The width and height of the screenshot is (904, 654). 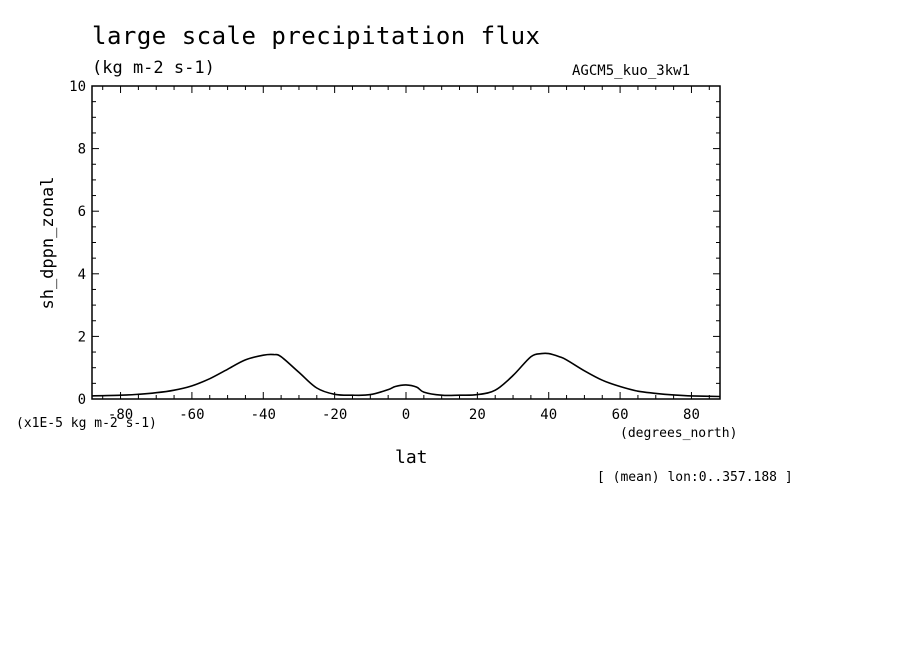 I want to click on y-scale-label: (x1E-5 kg m-2 s-1), so click(x=86, y=423).